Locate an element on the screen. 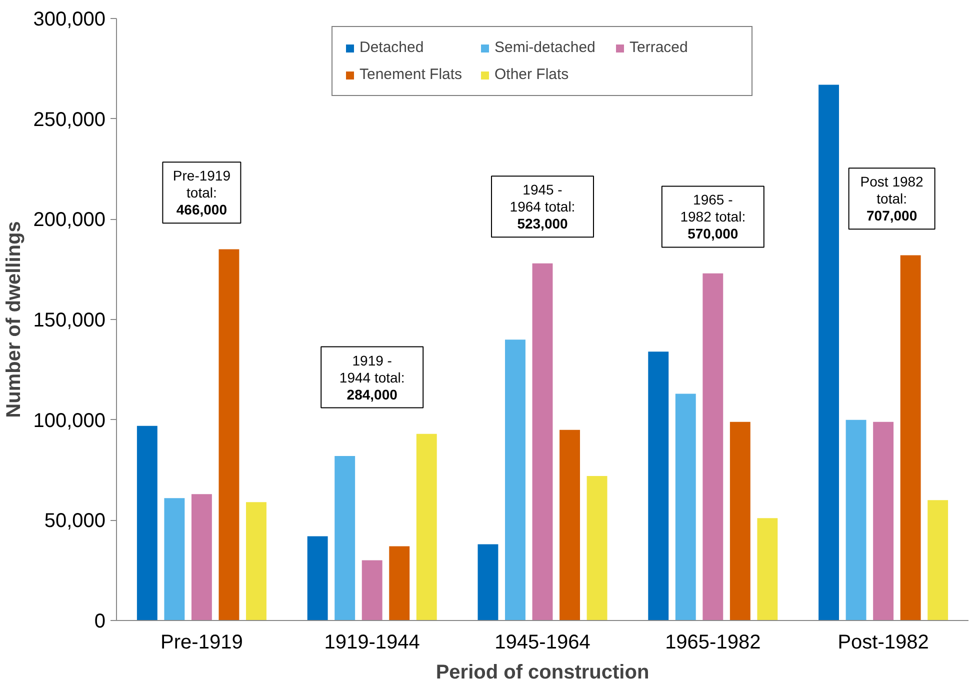 The width and height of the screenshot is (973, 686). y-tick-label: 150,000 is located at coordinates (69, 321).